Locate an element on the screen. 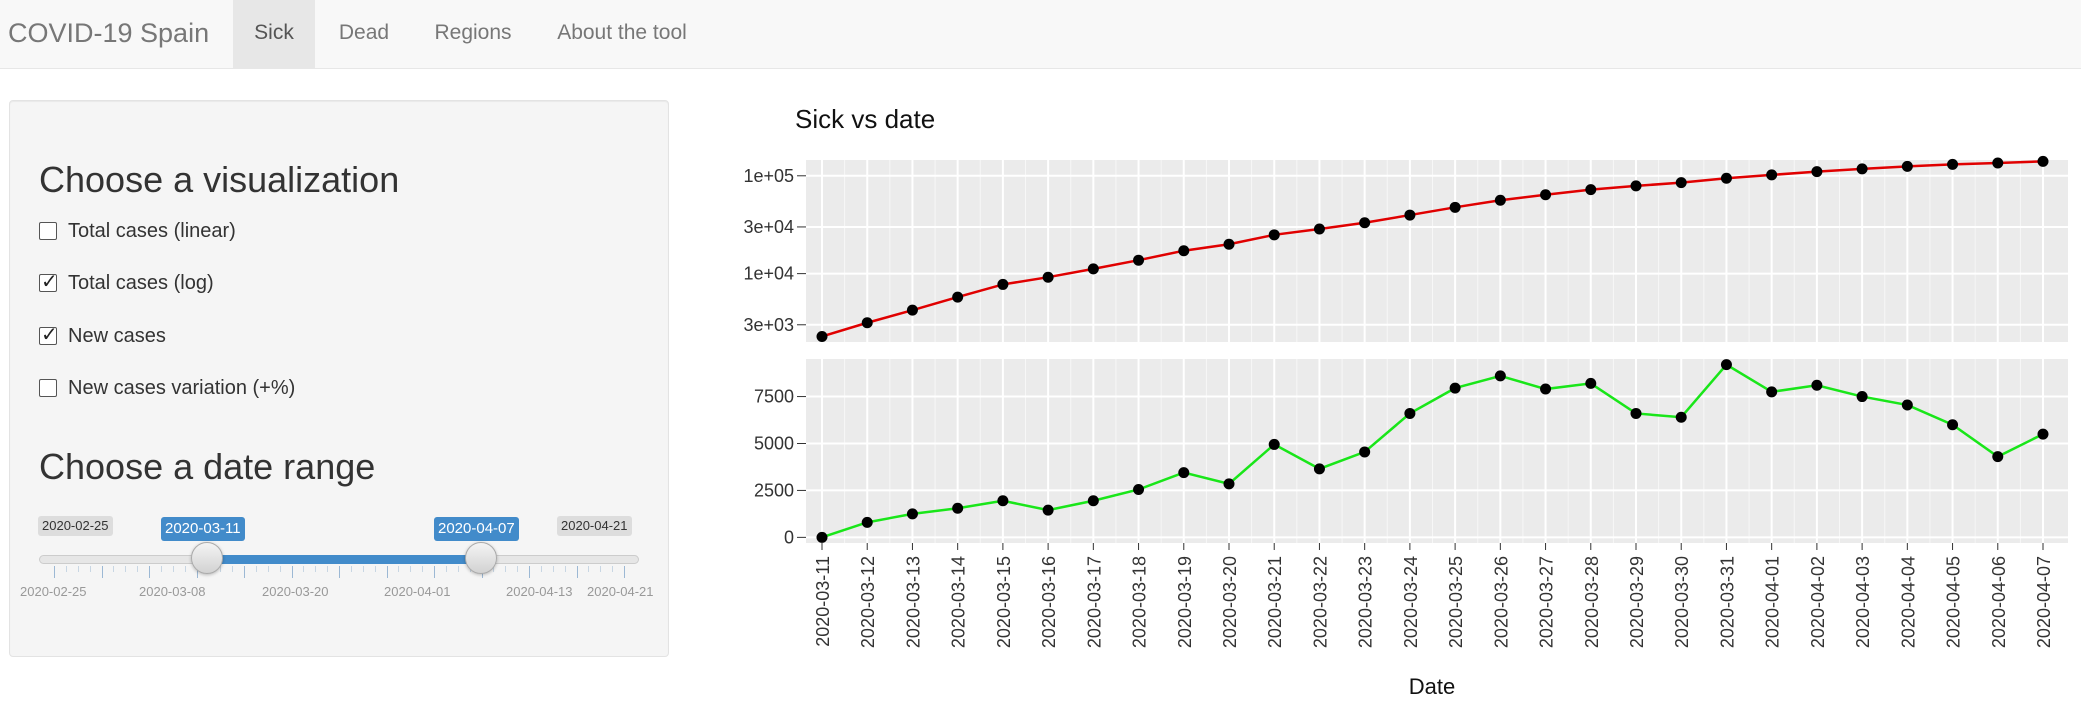  x-tick-label: 2020-04-01 is located at coordinates (1773, 602).